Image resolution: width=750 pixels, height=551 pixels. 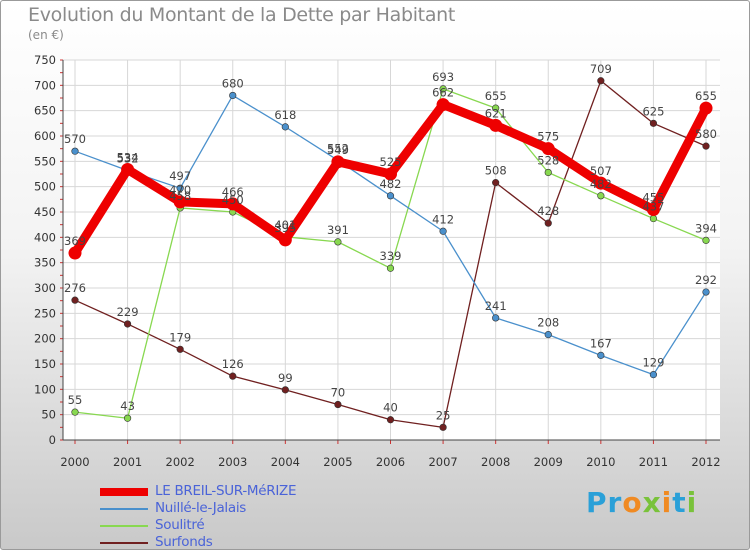 I want to click on data-label: 25, so click(x=443, y=415).